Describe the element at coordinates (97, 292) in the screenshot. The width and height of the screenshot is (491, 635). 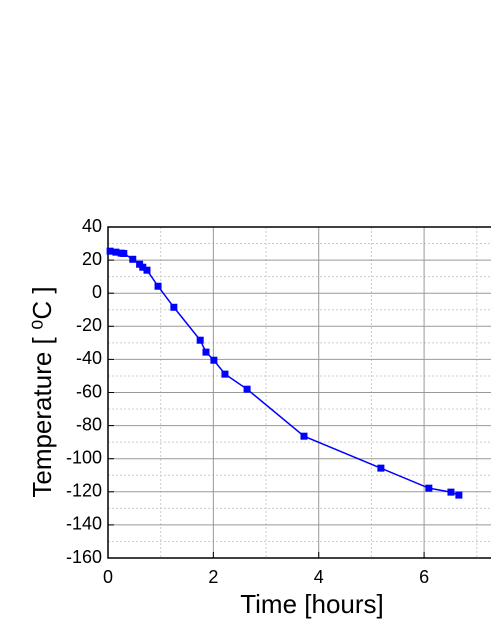
I see `y-tick-label: 0` at that location.